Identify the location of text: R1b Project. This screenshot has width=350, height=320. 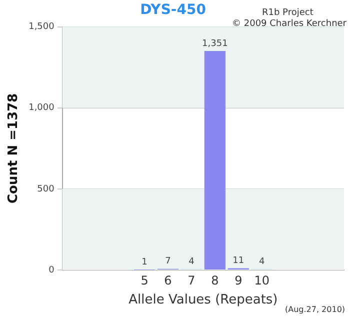
(288, 13).